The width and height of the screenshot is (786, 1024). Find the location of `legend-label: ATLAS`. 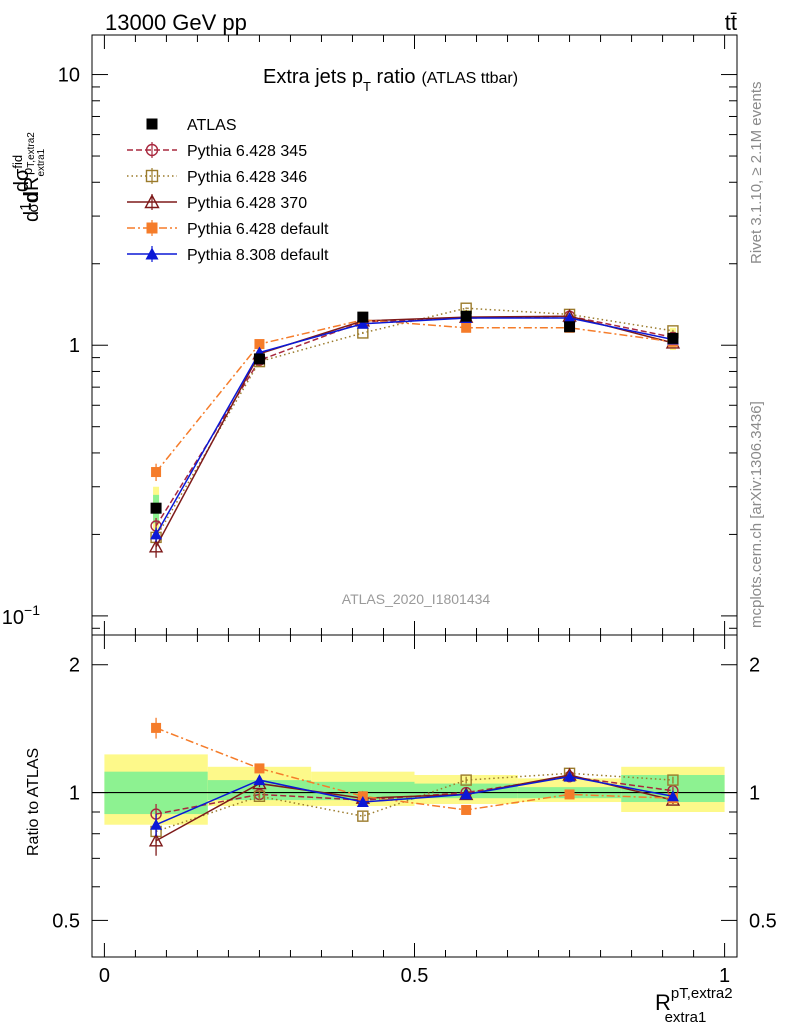

legend-label: ATLAS is located at coordinates (212, 125).